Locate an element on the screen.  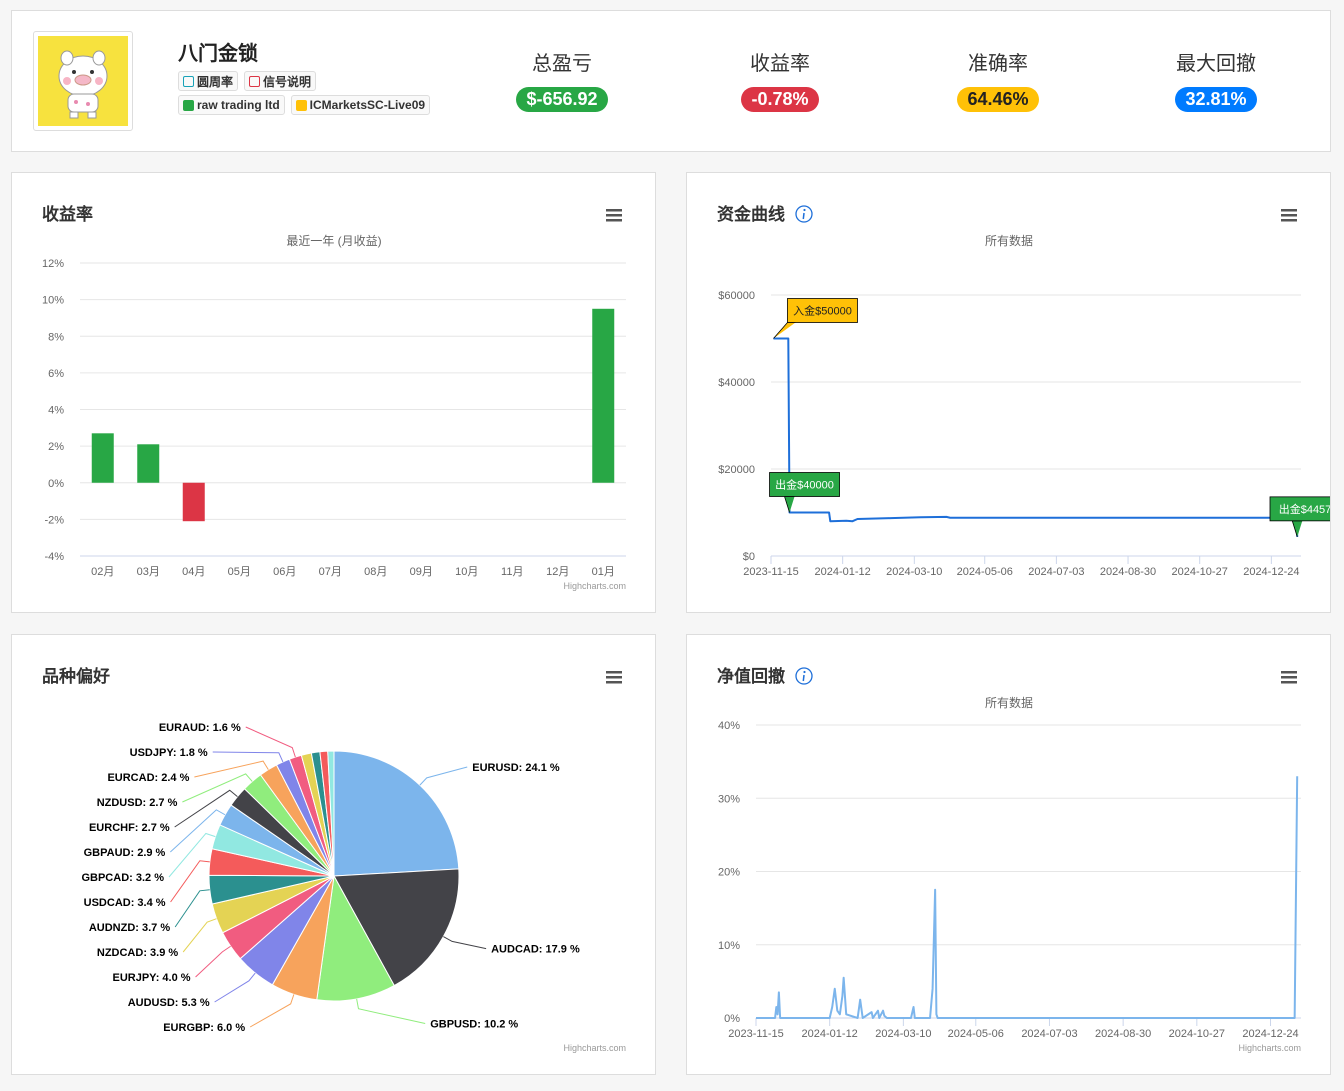
x-tick-label: 2024-03-10 is located at coordinates (903, 1034).